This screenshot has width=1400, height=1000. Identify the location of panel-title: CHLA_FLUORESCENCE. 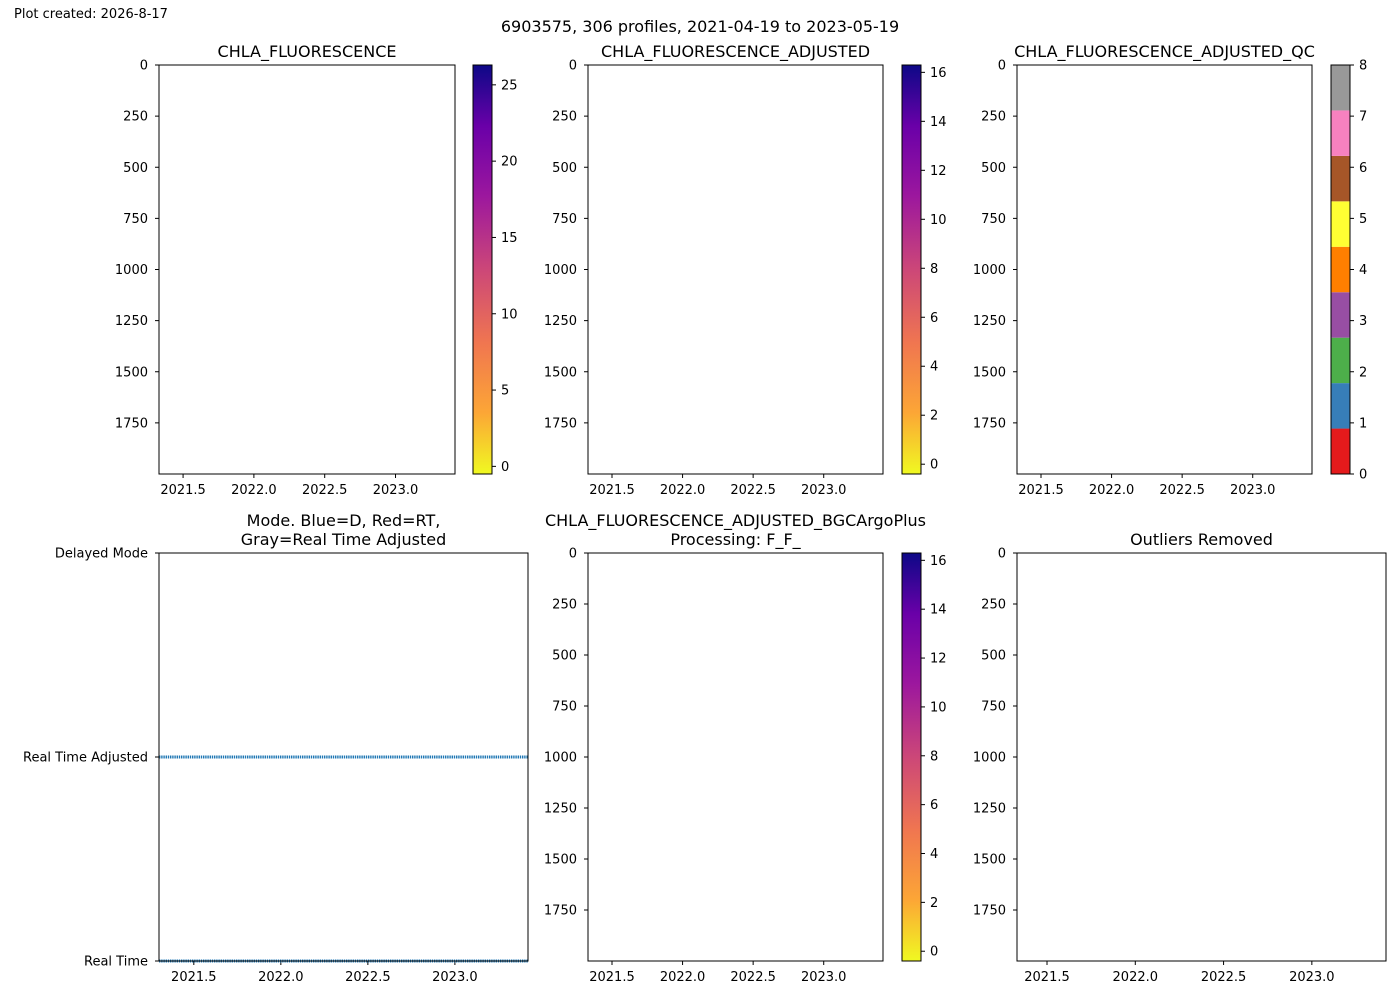
(307, 52).